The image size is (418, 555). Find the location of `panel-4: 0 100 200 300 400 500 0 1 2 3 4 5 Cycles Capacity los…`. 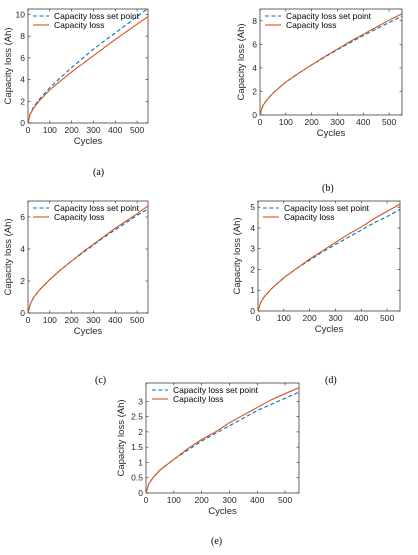

panel-4: 0 100 200 300 400 500 0 1 2 3 4 5 Cycles Capacity los… is located at coordinates (316, 267).